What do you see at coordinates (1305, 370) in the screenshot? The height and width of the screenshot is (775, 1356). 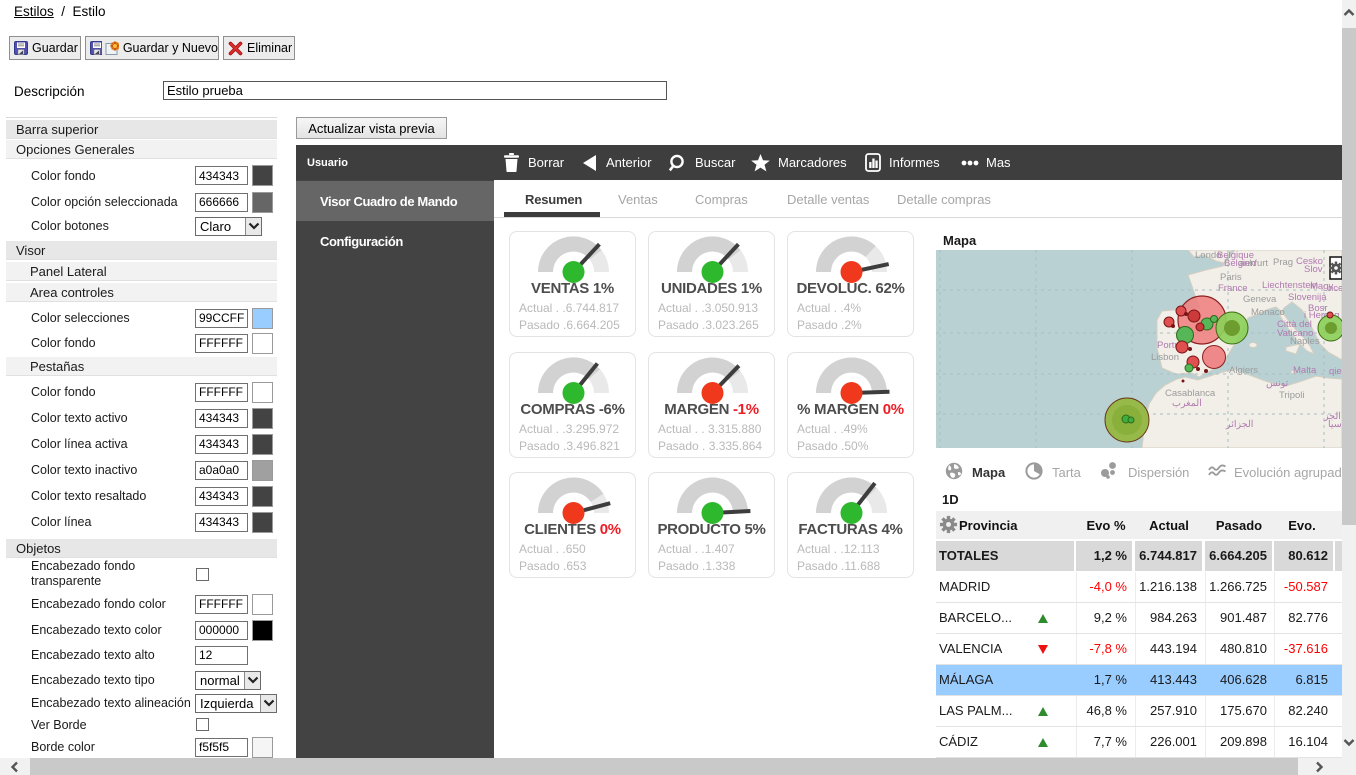 I see `svg-text: Malta` at bounding box center [1305, 370].